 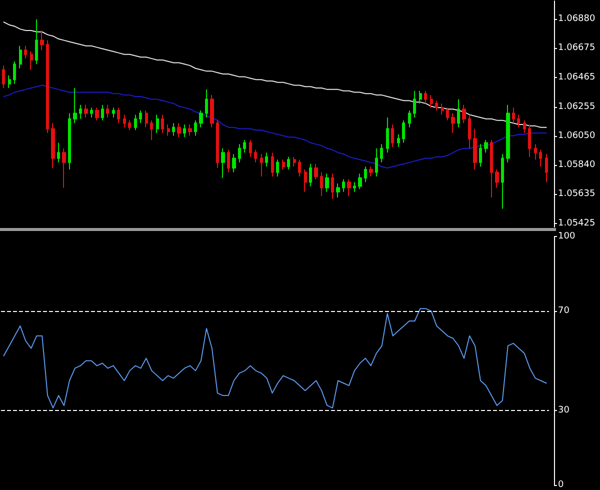 What do you see at coordinates (577, 19) in the screenshot?
I see `y-tick-label: 1.06880` at bounding box center [577, 19].